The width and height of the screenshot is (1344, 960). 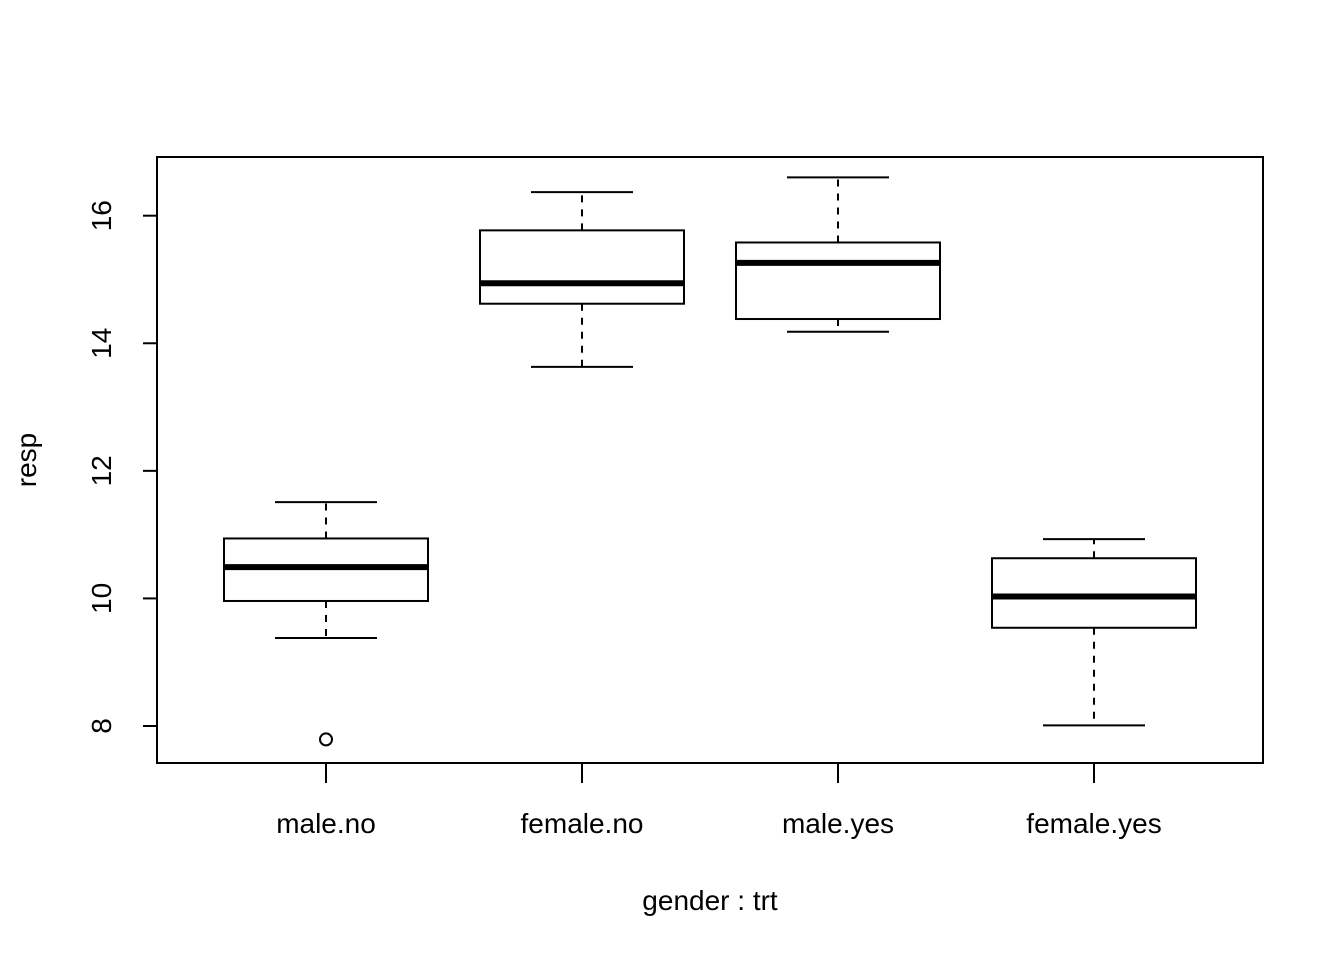 What do you see at coordinates (326, 739) in the screenshot?
I see `outlier-point` at bounding box center [326, 739].